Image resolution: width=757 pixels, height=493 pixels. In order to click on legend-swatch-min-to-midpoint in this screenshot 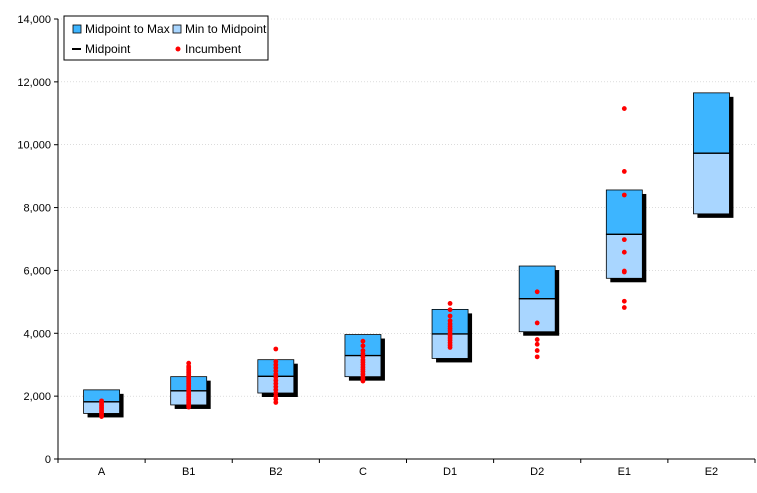, I will do `click(177, 29)`.